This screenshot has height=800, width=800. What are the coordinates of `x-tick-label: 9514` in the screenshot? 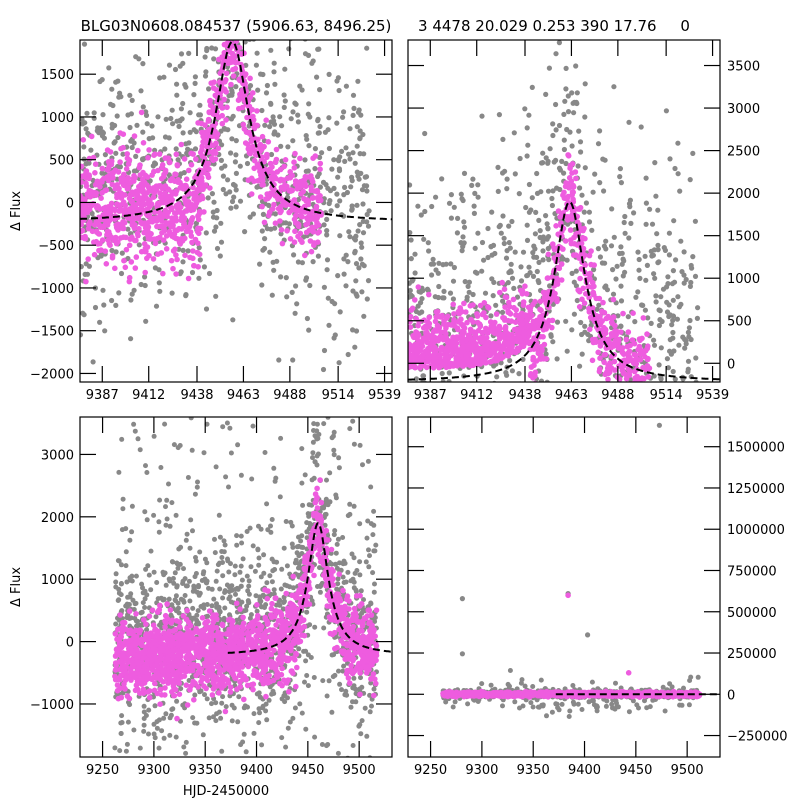 It's located at (666, 395).